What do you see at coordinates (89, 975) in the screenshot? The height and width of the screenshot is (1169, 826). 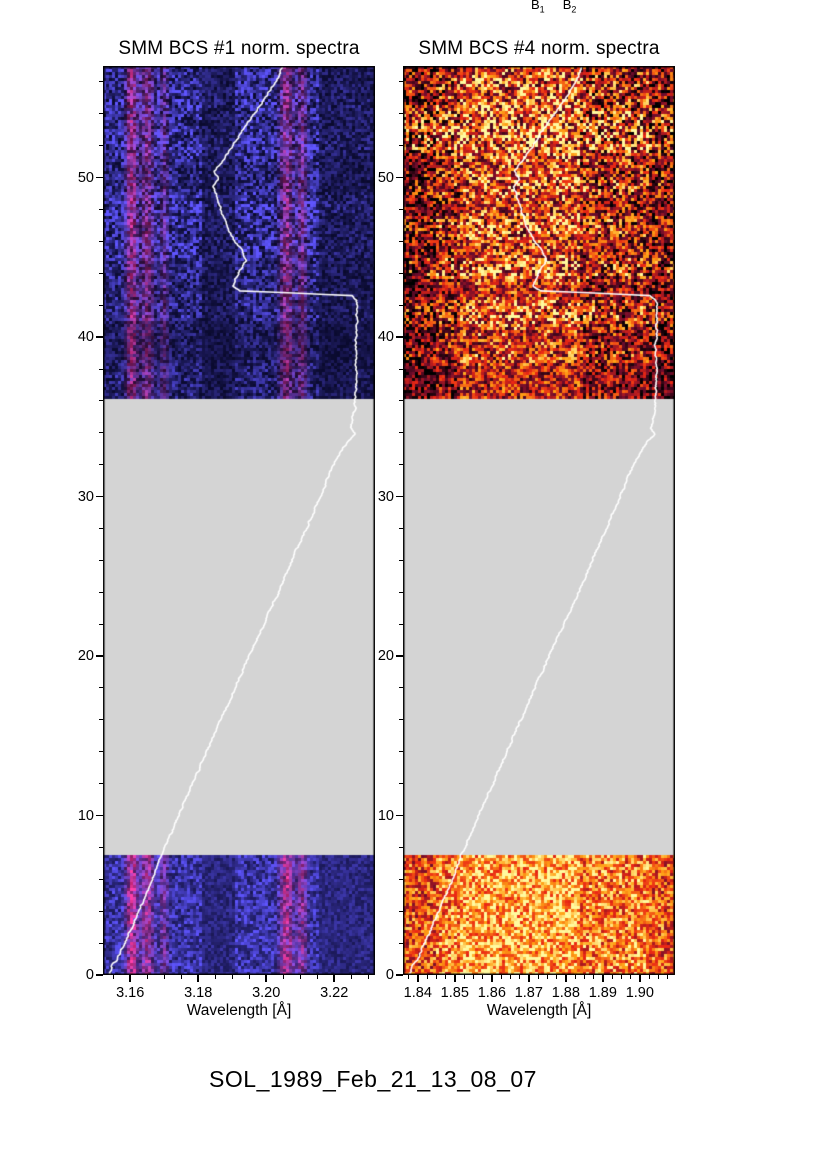 I see `y-tick-label: 0` at bounding box center [89, 975].